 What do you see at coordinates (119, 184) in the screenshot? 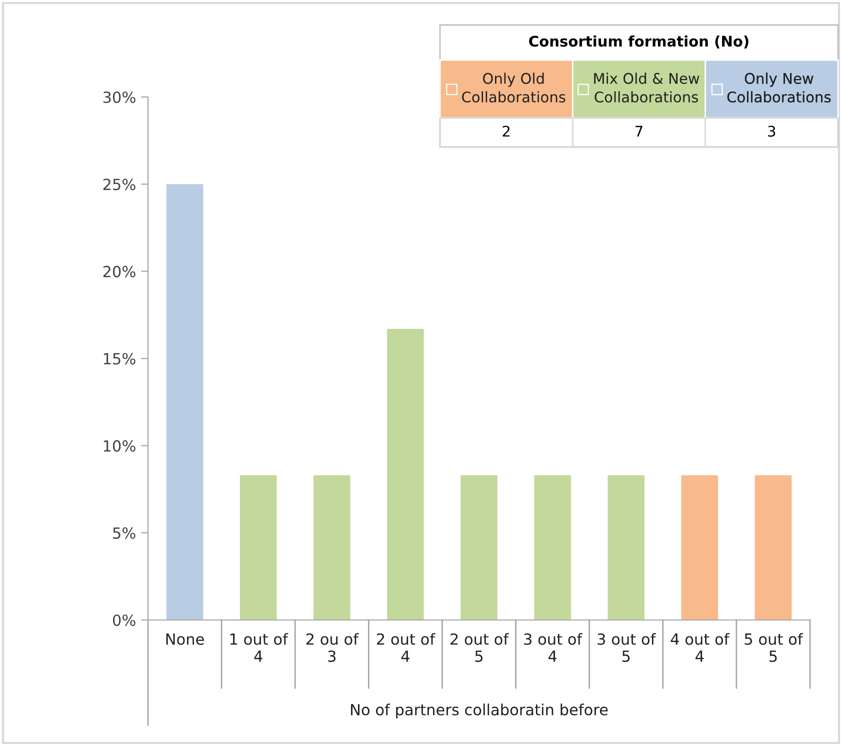
I see `y-tick-label: 25%` at bounding box center [119, 184].